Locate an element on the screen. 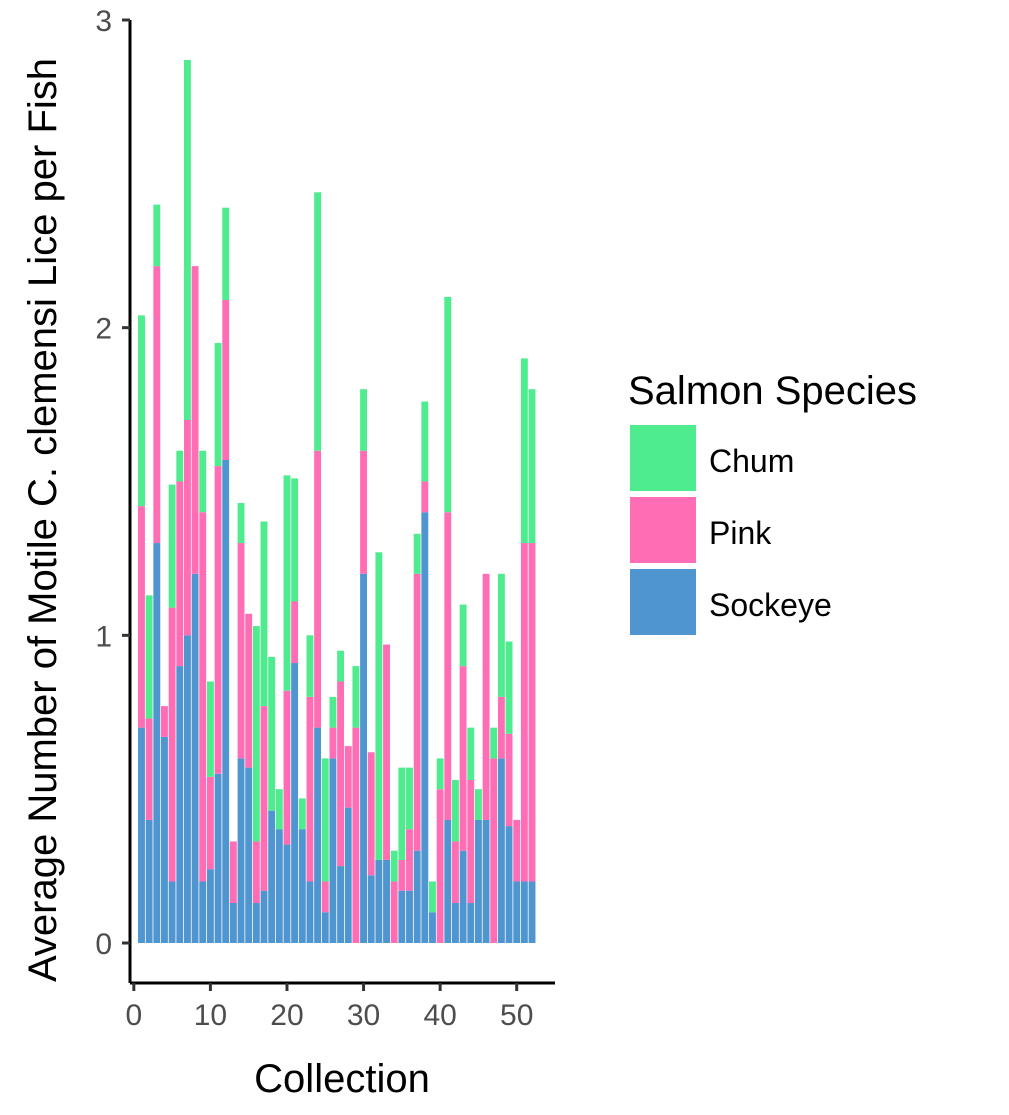  x-tick-label-10: 10 is located at coordinates (210, 1015).